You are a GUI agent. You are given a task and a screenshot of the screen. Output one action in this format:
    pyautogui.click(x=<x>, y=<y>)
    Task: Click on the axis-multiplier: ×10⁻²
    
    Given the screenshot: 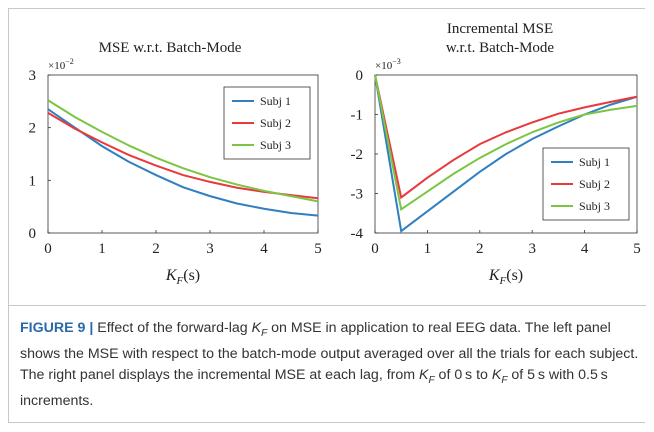 What is the action you would take?
    pyautogui.click(x=61, y=64)
    